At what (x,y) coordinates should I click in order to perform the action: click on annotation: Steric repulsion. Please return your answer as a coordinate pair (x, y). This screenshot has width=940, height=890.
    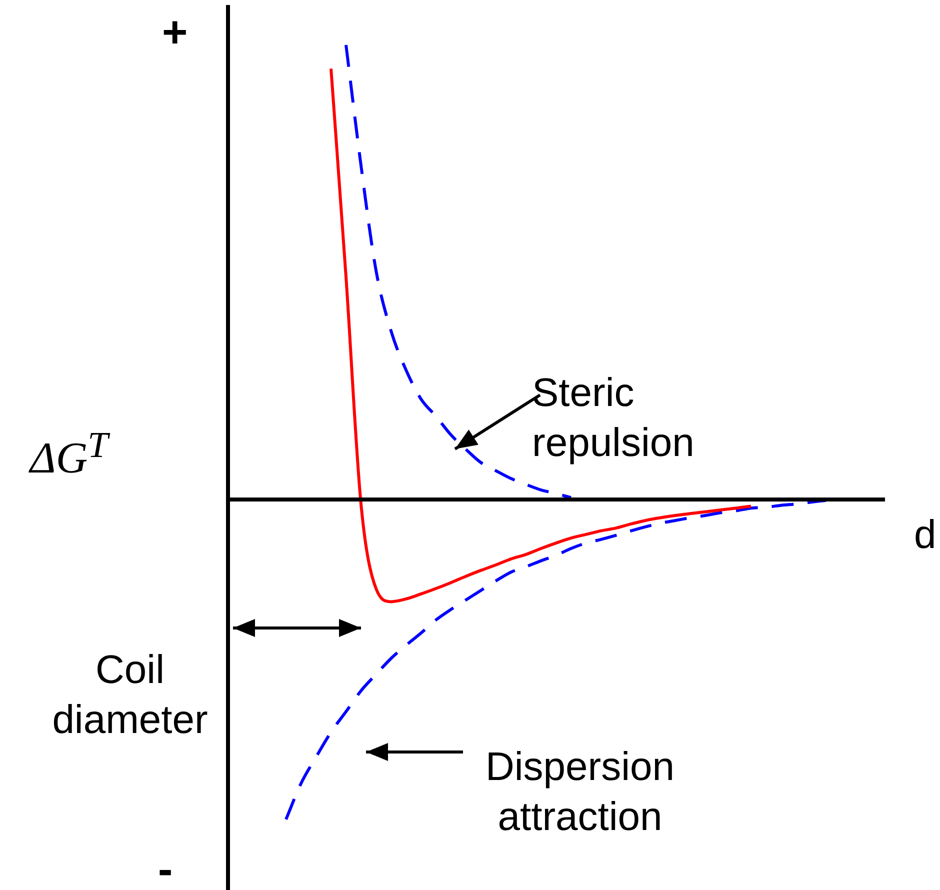
    Looking at the image, I should click on (614, 418).